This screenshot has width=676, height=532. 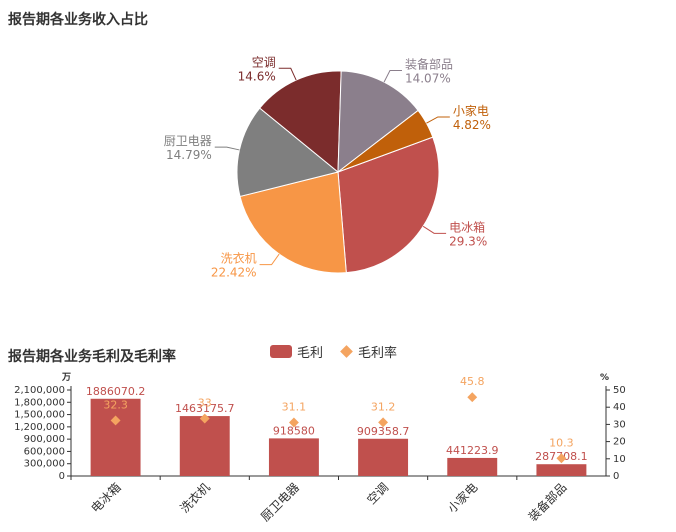 I want to click on pie-label-name-2: 厨卫电器, so click(x=188, y=141).